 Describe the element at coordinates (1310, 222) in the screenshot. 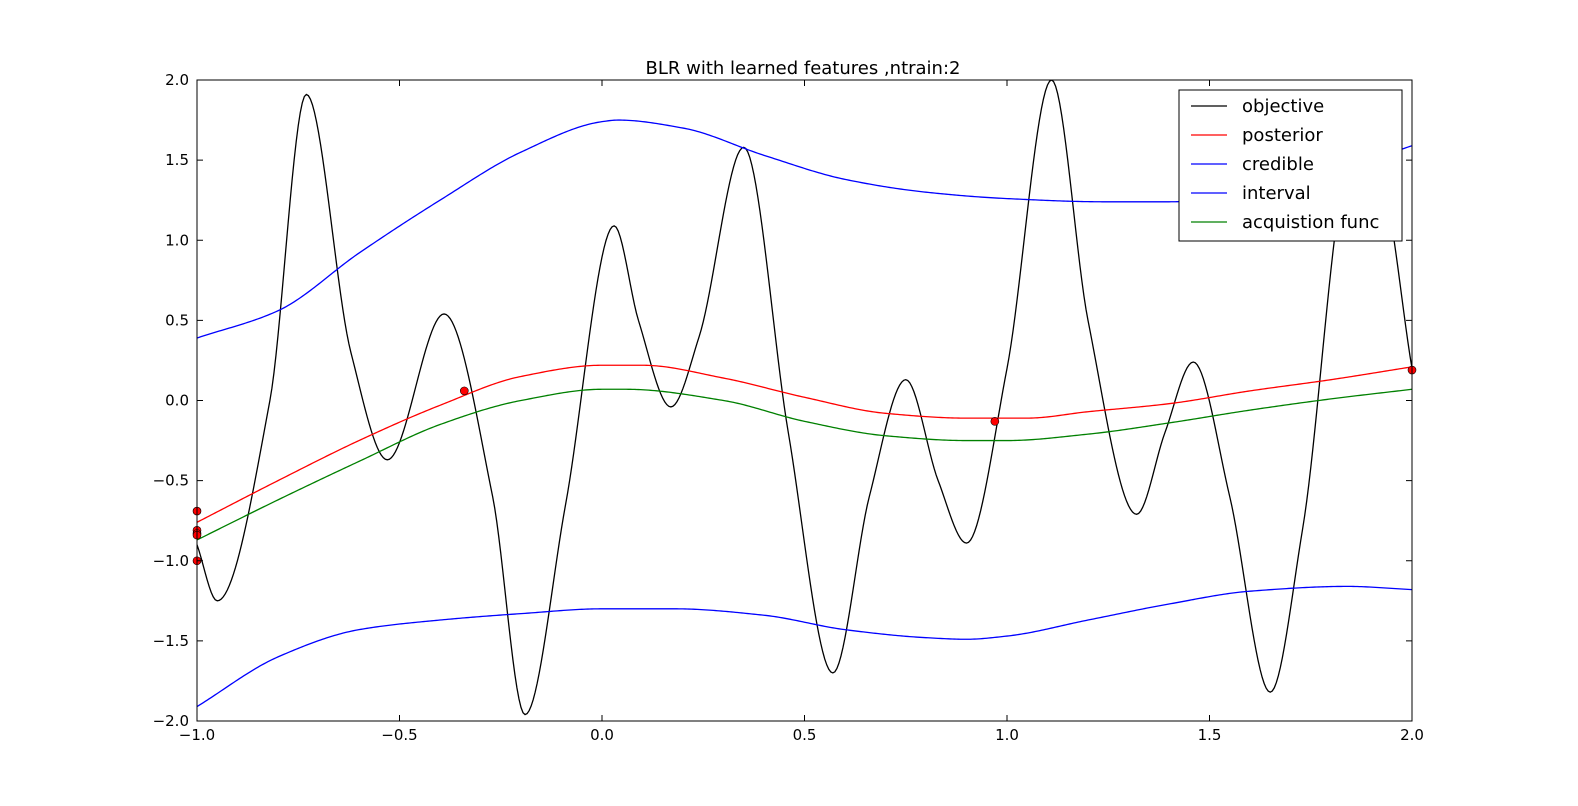

I see `legend-label: acquistion func` at that location.